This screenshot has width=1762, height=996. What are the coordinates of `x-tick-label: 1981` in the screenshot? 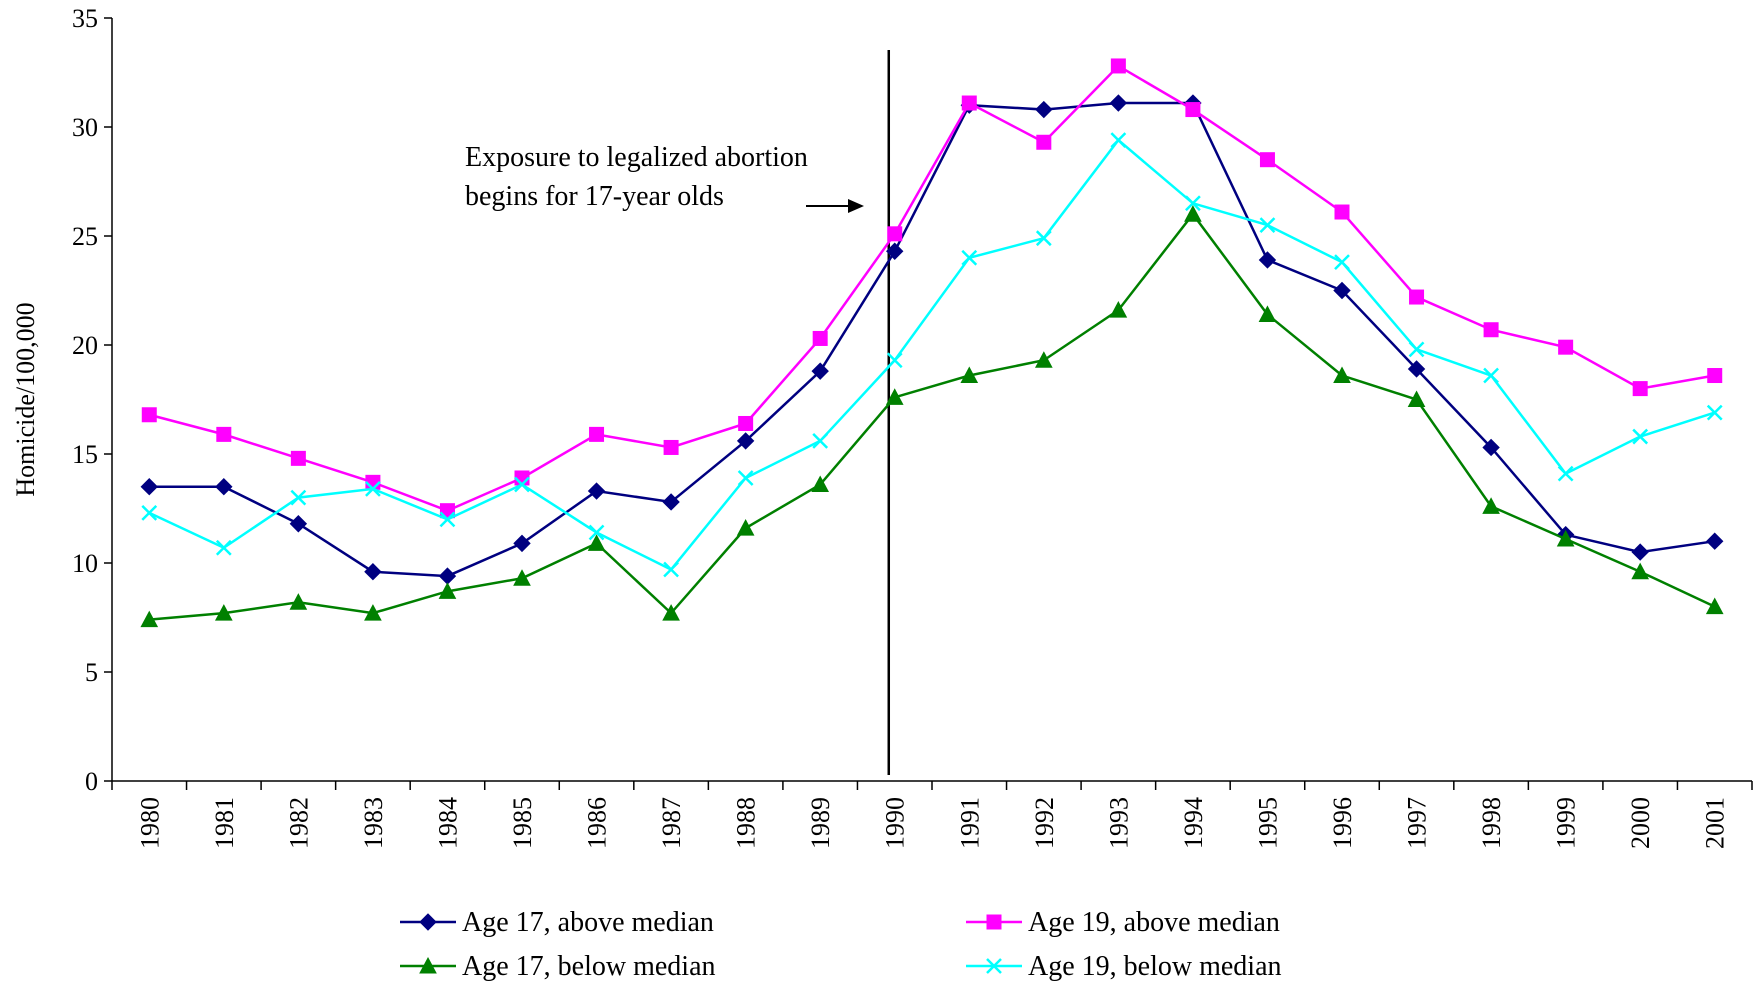 It's located at (224, 823).